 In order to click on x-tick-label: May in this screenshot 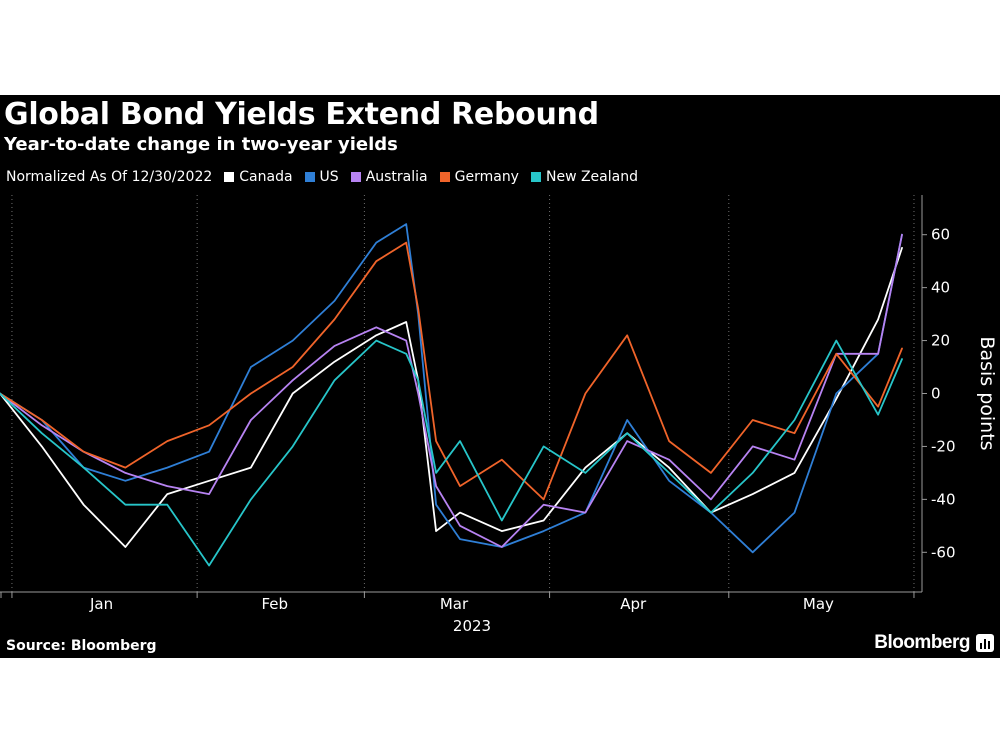, I will do `click(818, 604)`.